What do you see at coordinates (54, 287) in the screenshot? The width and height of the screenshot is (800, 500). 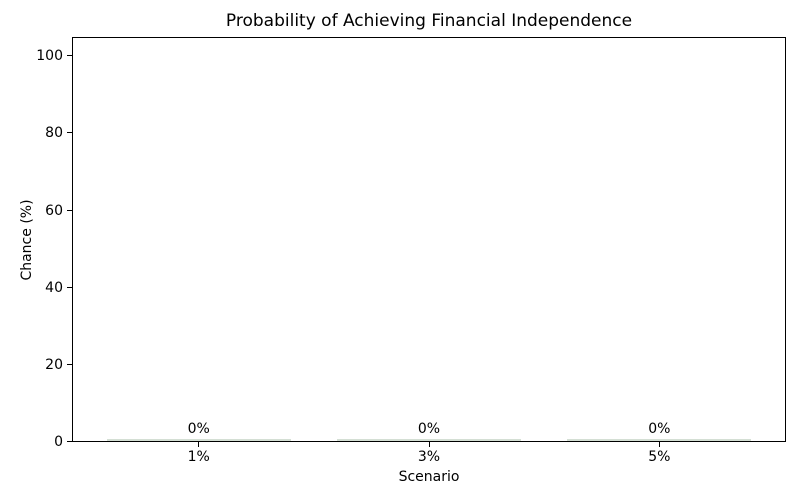 I see `y-tick-label: 40` at bounding box center [54, 287].